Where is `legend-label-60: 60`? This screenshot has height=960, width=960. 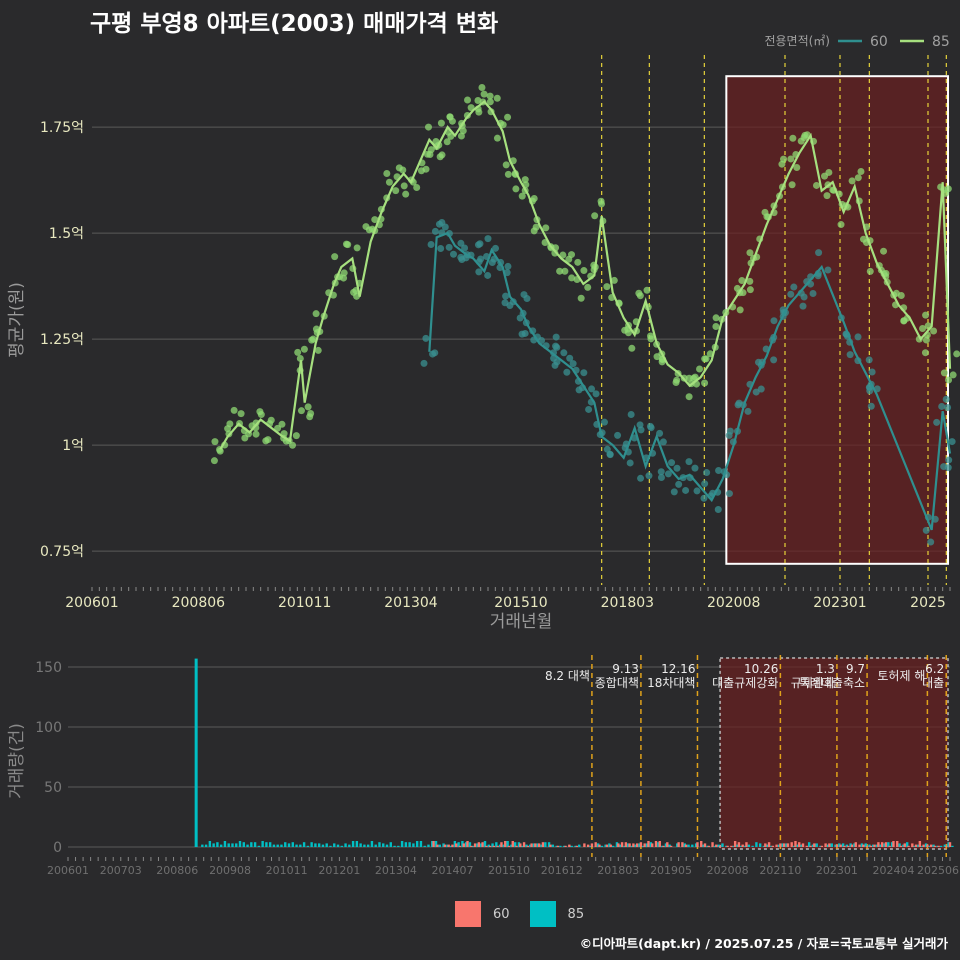 legend-label-60: 60 is located at coordinates (879, 42).